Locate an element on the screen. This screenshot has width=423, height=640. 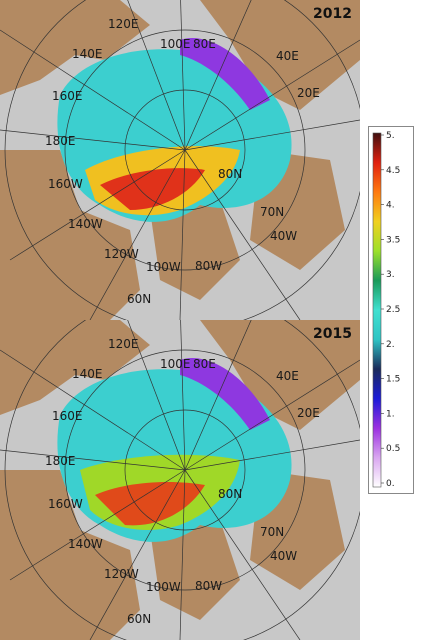
colorbar-ticks: 5. 4.5 4. 3.5 3. 2.5 2. 1.5 1. 0.5 0. is located at coordinates (390, 310).